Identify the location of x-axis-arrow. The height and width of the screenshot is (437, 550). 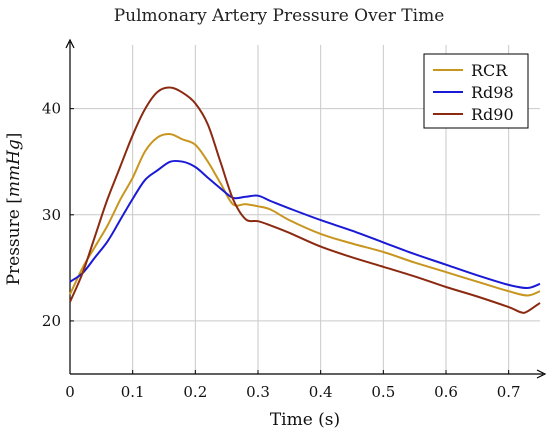
(541, 374).